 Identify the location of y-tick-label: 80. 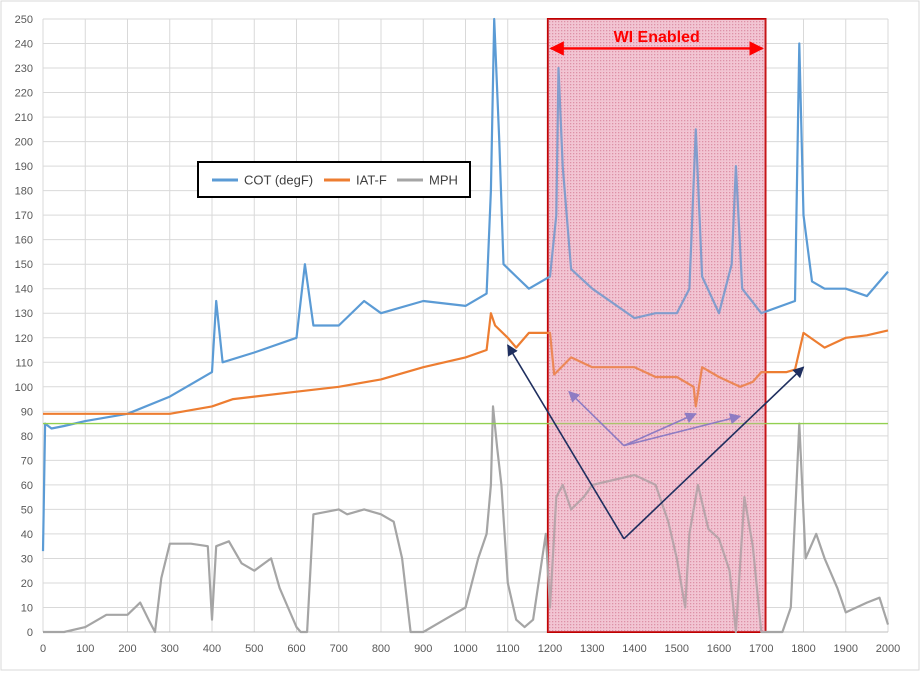
(27, 437).